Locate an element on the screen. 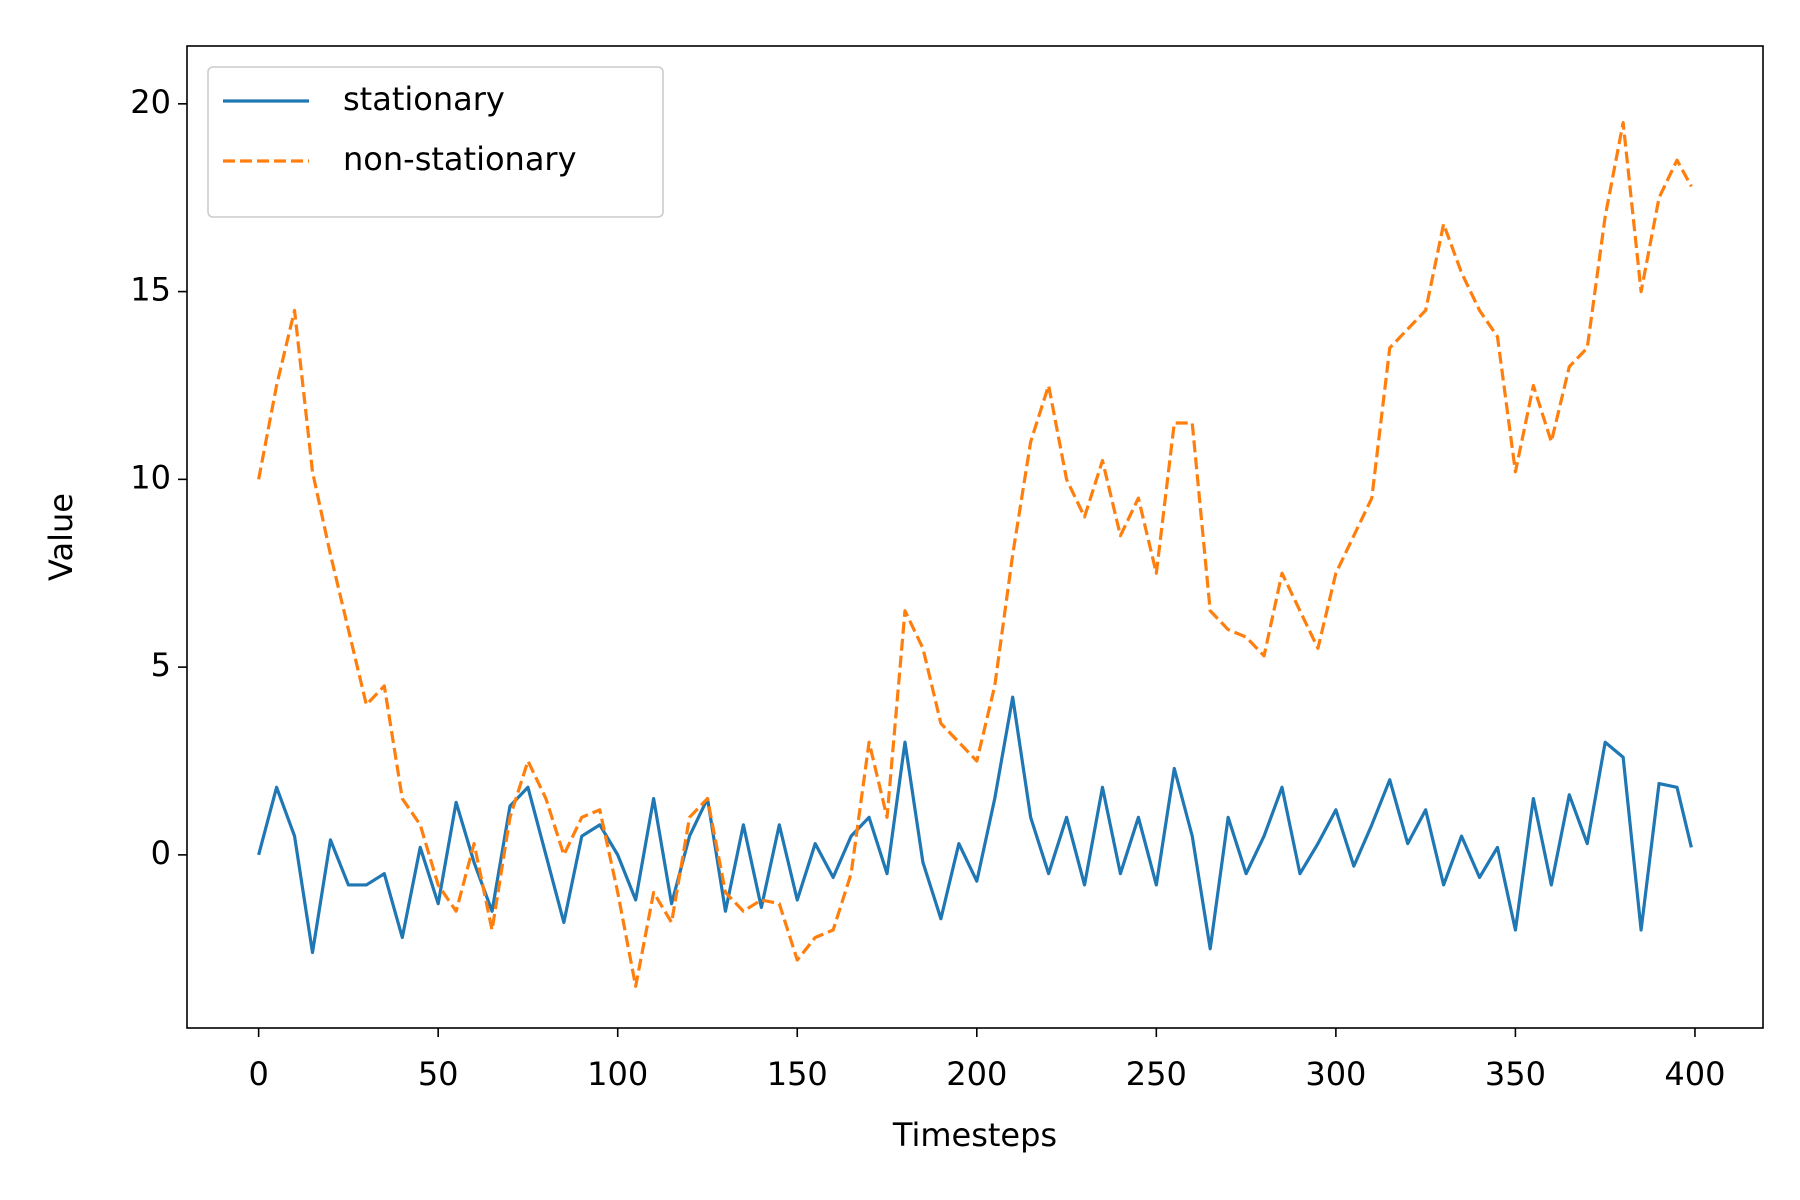 The image size is (1800, 1200). legend-label: stationary is located at coordinates (424, 99).